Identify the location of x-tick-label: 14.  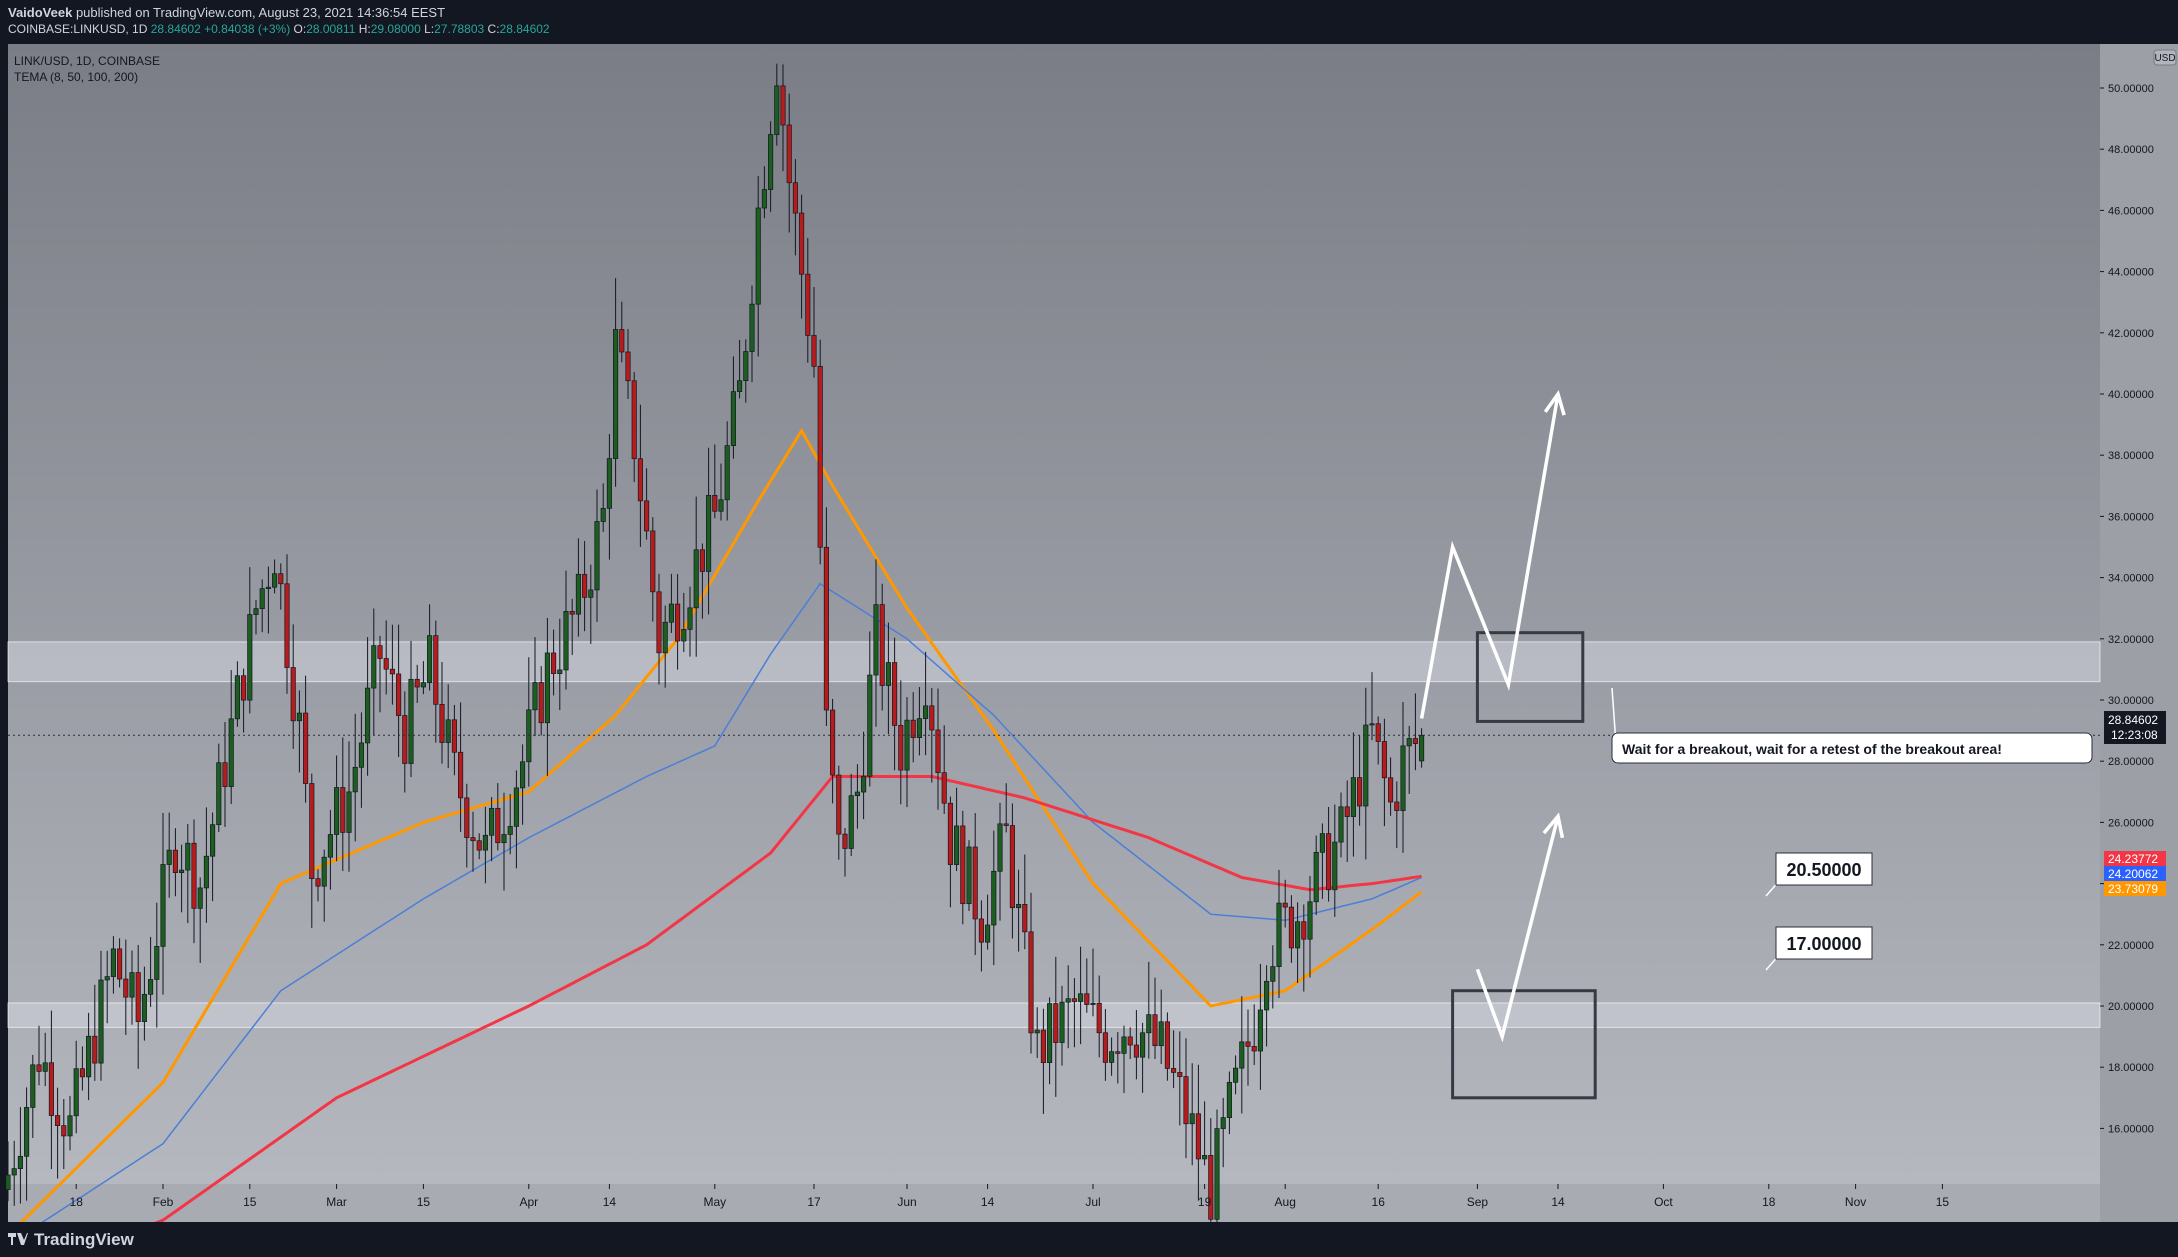
(1558, 1202).